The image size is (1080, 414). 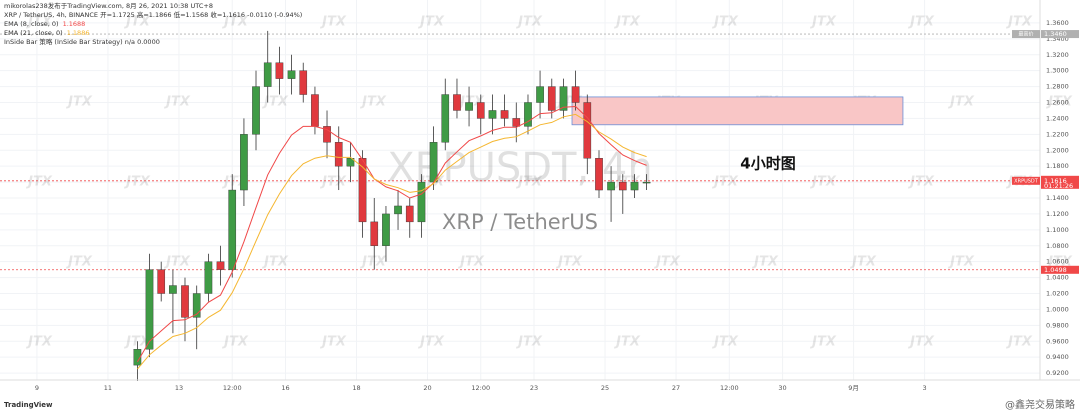 I want to click on price-tag: 最高价, so click(x=1025, y=34).